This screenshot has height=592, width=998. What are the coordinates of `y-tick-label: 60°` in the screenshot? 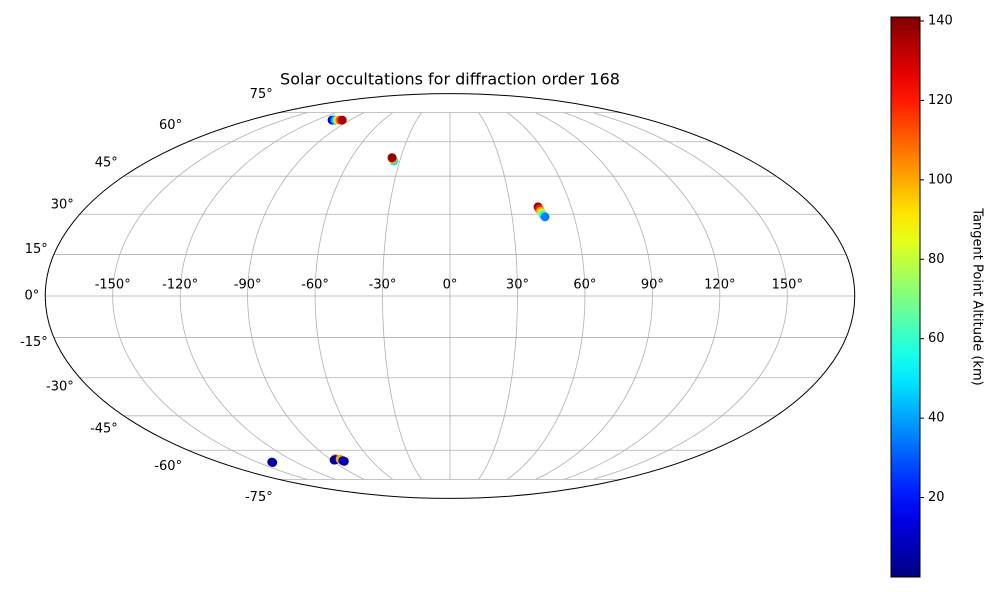 It's located at (170, 125).